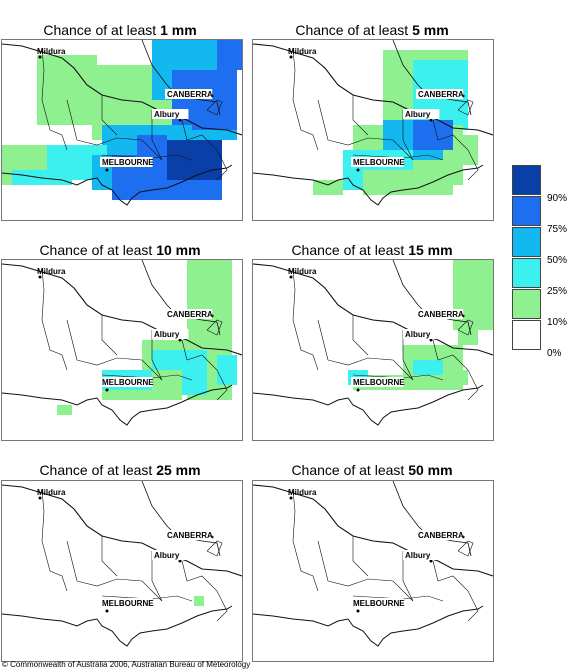 The height and width of the screenshot is (671, 570). I want to click on legend-label-75: 75%, so click(557, 229).